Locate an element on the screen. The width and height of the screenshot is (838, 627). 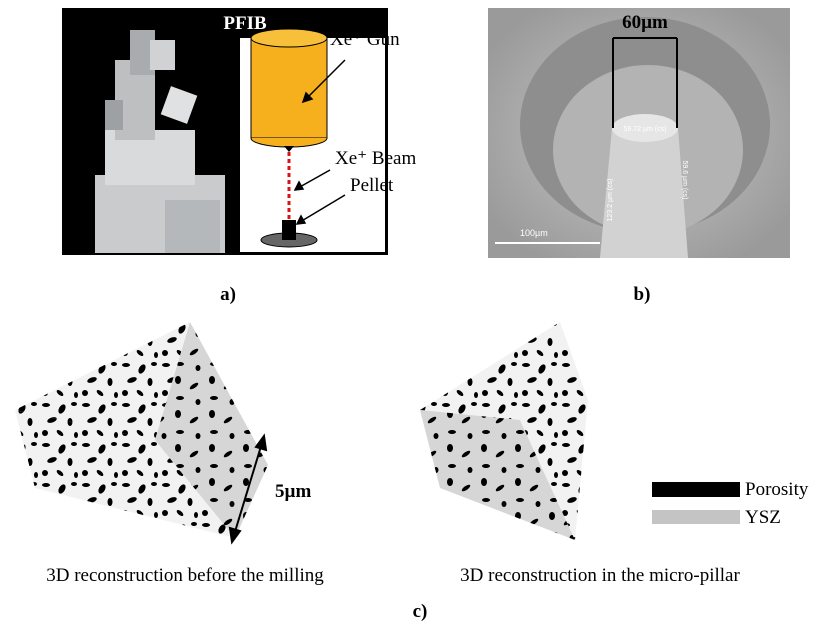
measurement: 123.2 µm (cs) is located at coordinates (610, 200).